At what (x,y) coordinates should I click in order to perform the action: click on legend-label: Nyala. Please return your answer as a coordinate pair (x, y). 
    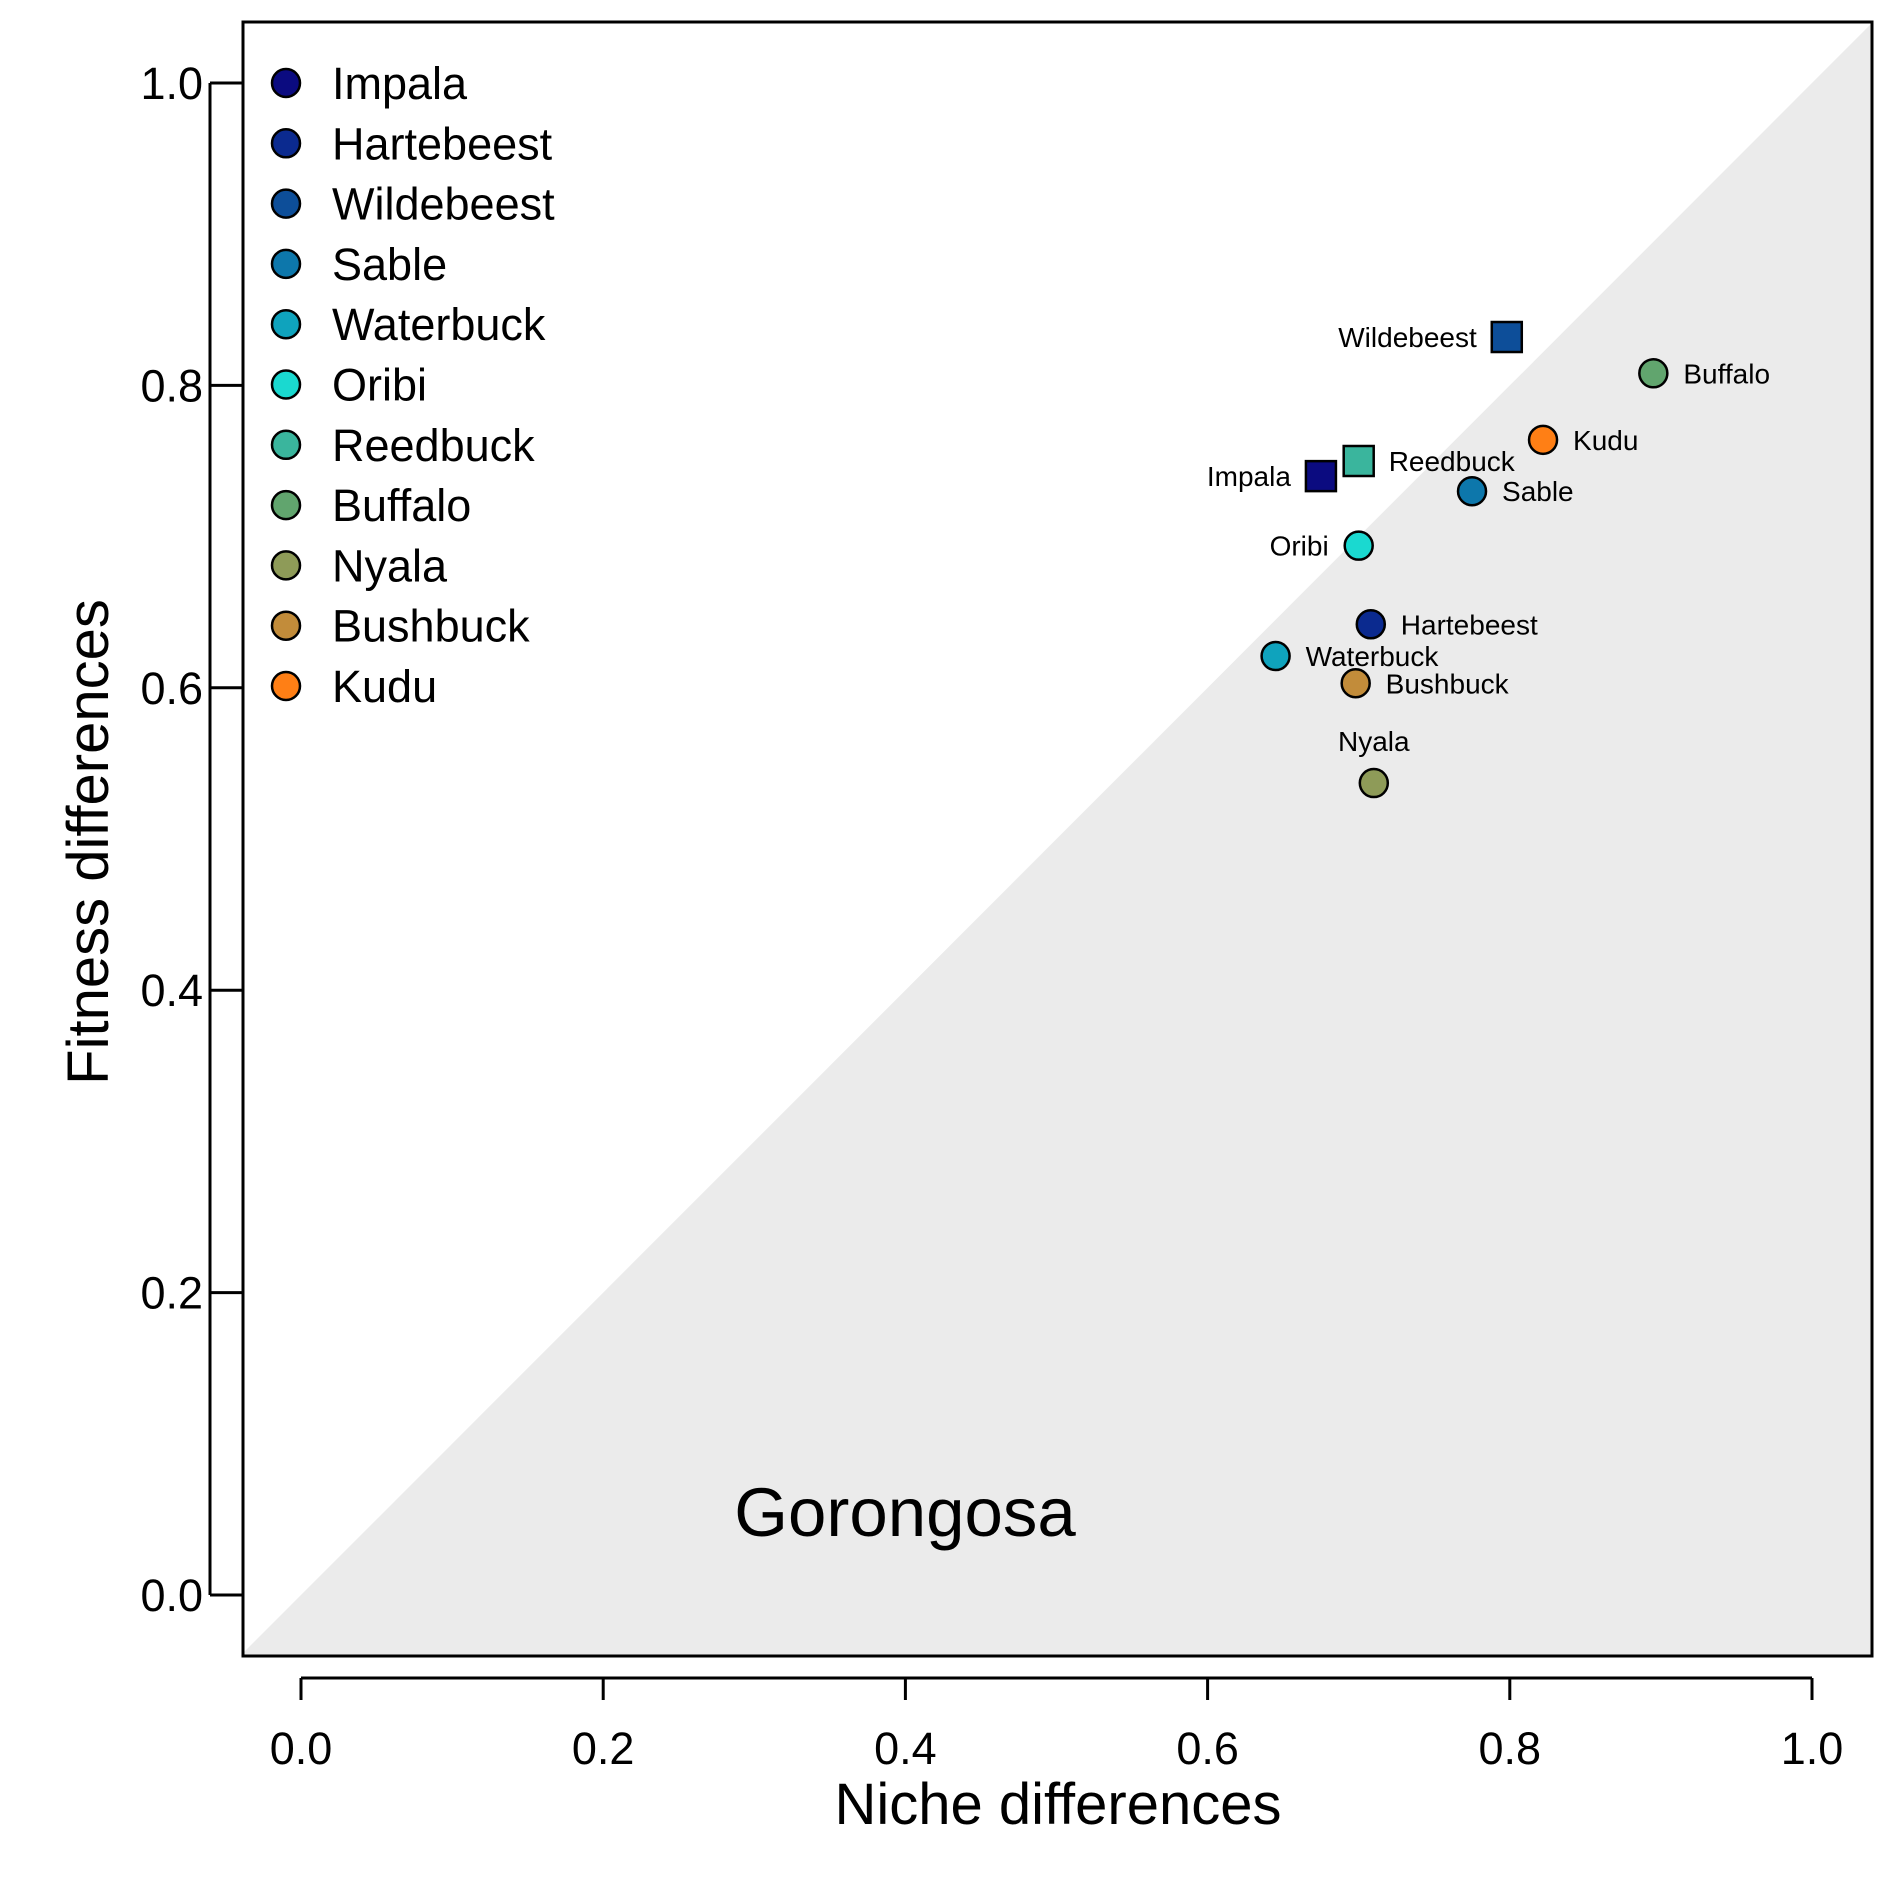
    Looking at the image, I should click on (390, 565).